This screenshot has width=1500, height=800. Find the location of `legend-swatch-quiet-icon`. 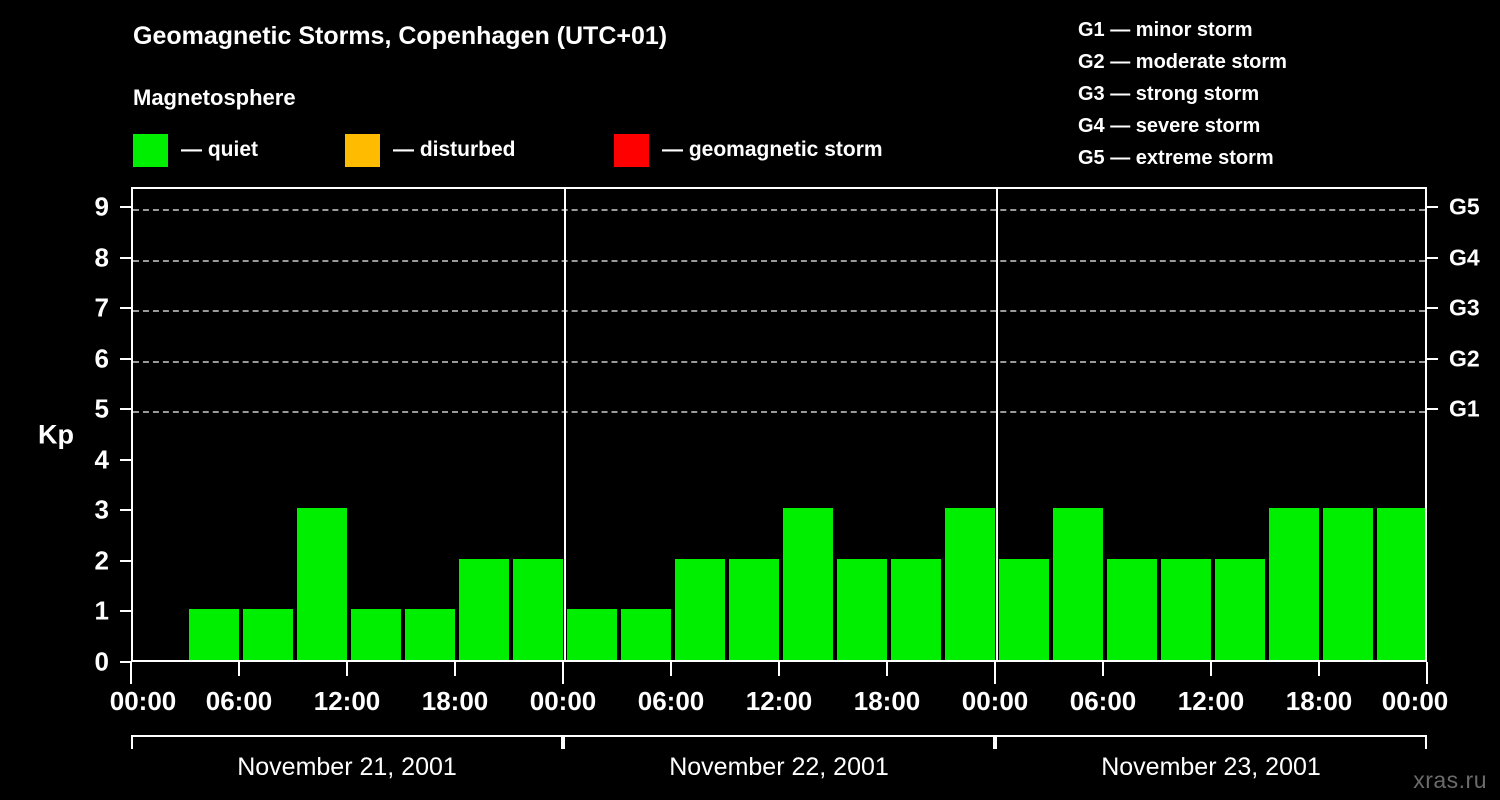

legend-swatch-quiet-icon is located at coordinates (150, 150).